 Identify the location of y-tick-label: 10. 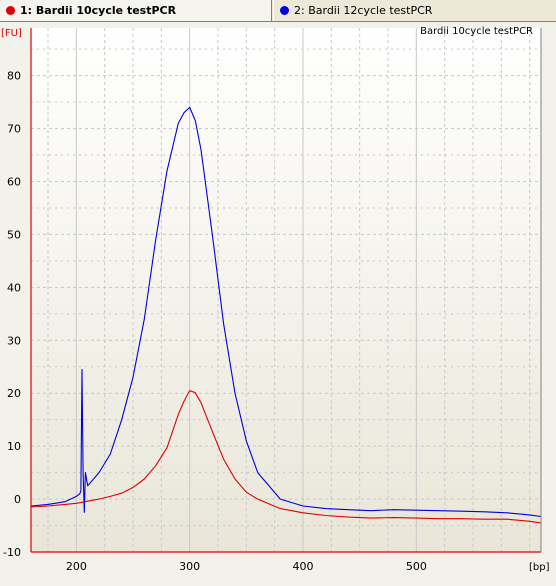
(14, 446).